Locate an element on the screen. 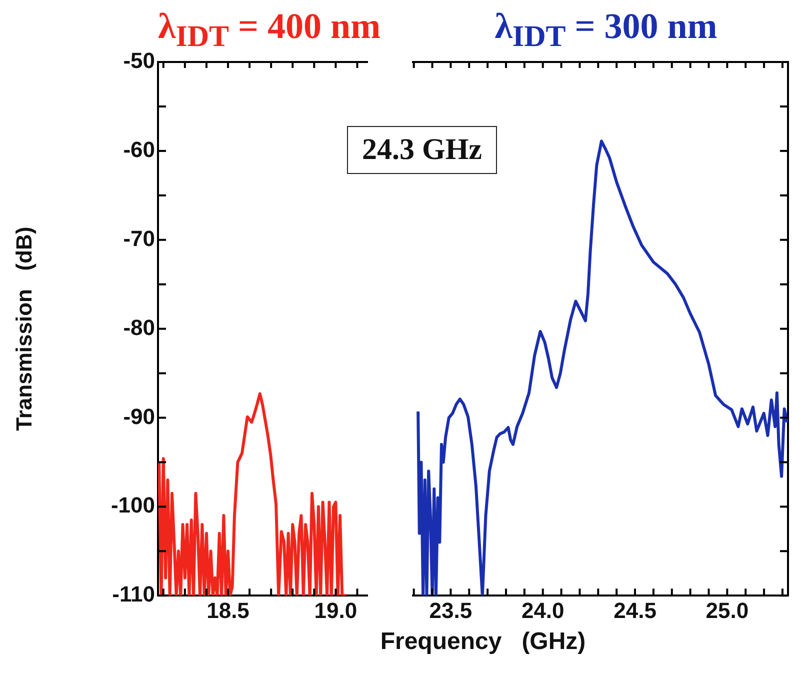  y-tick-label: -50 is located at coordinates (139, 61).